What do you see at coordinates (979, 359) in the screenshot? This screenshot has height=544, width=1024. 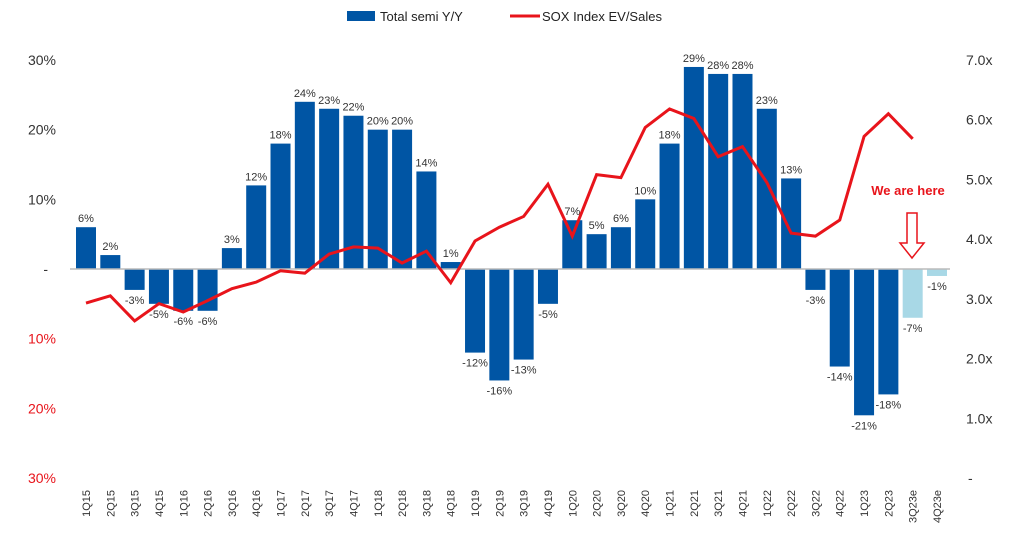 I see `right-tick-label: 2.0x` at bounding box center [979, 359].